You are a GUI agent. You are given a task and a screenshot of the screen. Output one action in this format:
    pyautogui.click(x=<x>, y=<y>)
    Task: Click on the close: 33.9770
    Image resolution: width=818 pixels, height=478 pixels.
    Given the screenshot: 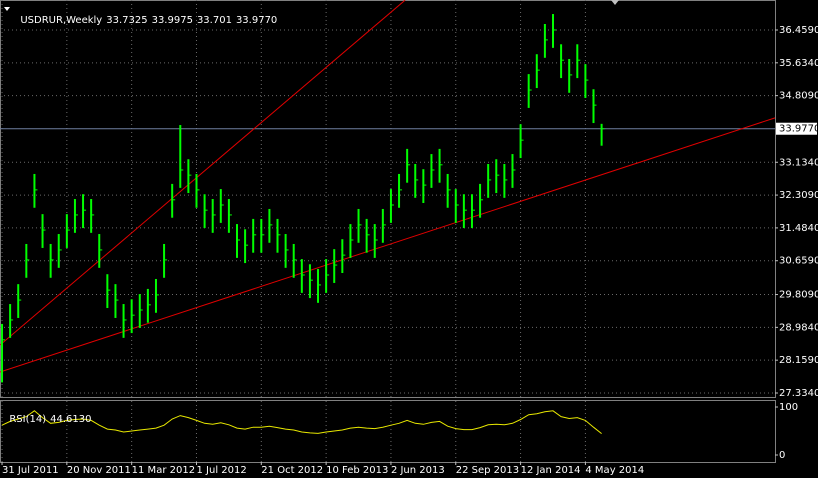 What is the action you would take?
    pyautogui.click(x=256, y=20)
    